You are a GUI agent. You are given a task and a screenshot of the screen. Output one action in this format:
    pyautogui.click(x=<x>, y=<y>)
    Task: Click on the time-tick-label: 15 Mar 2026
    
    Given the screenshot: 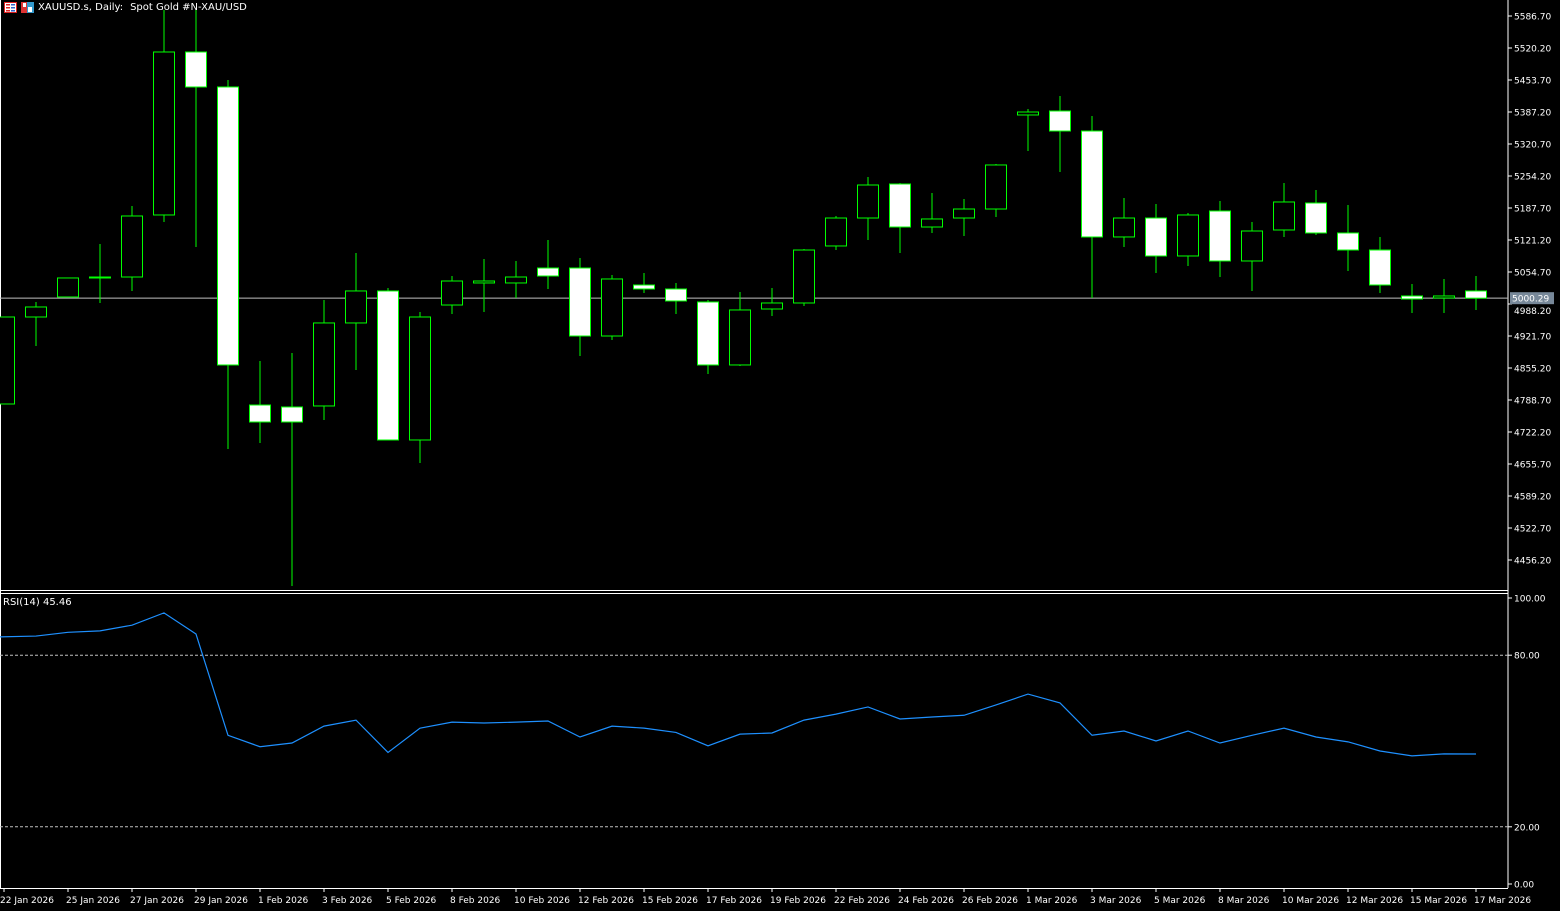 What is the action you would take?
    pyautogui.click(x=1438, y=901)
    